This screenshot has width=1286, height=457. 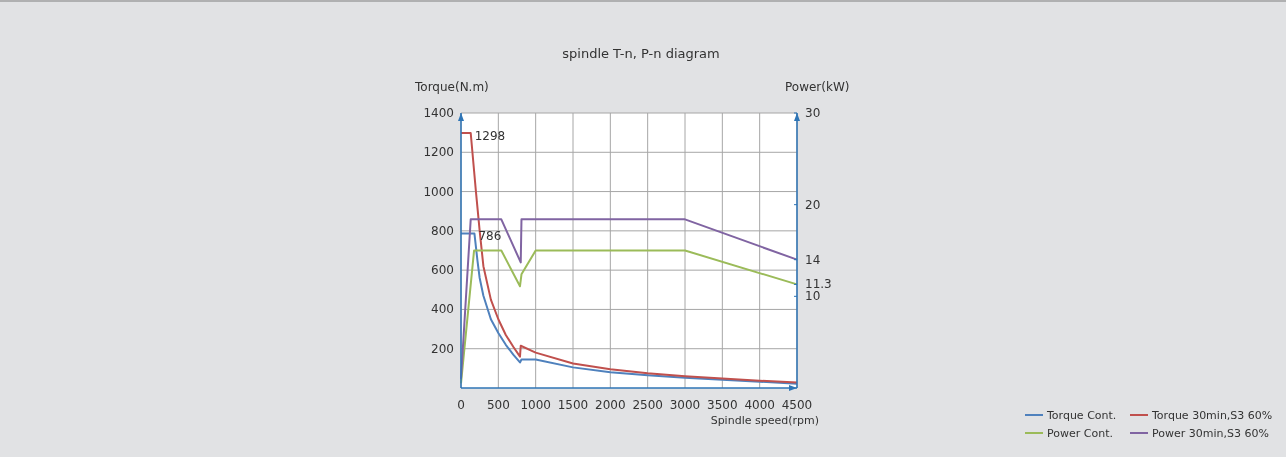 I want to click on x-tick-label: 3000, so click(x=685, y=405).